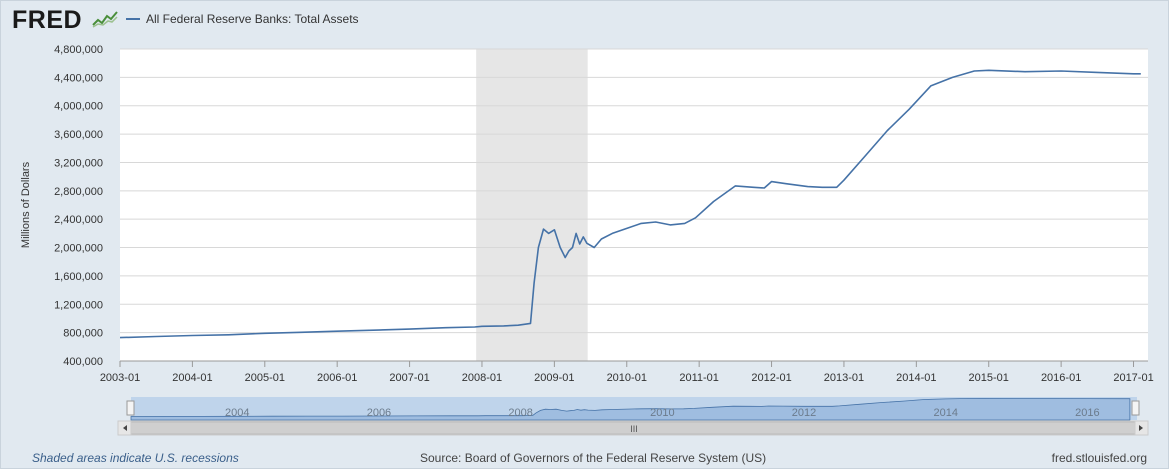 Image resolution: width=1169 pixels, height=469 pixels. Describe the element at coordinates (26, 204) in the screenshot. I see `y-axis-label: Millions of Dollars` at that location.